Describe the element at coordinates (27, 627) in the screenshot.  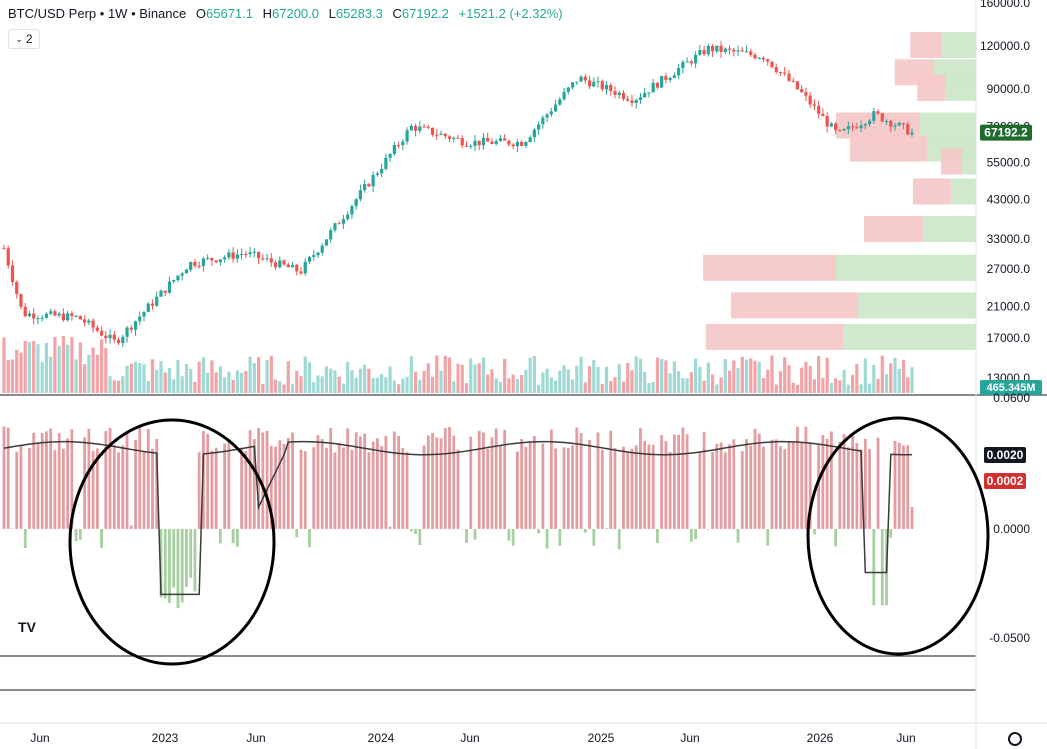
I see `tradingview-logo-icon: TV` at that location.